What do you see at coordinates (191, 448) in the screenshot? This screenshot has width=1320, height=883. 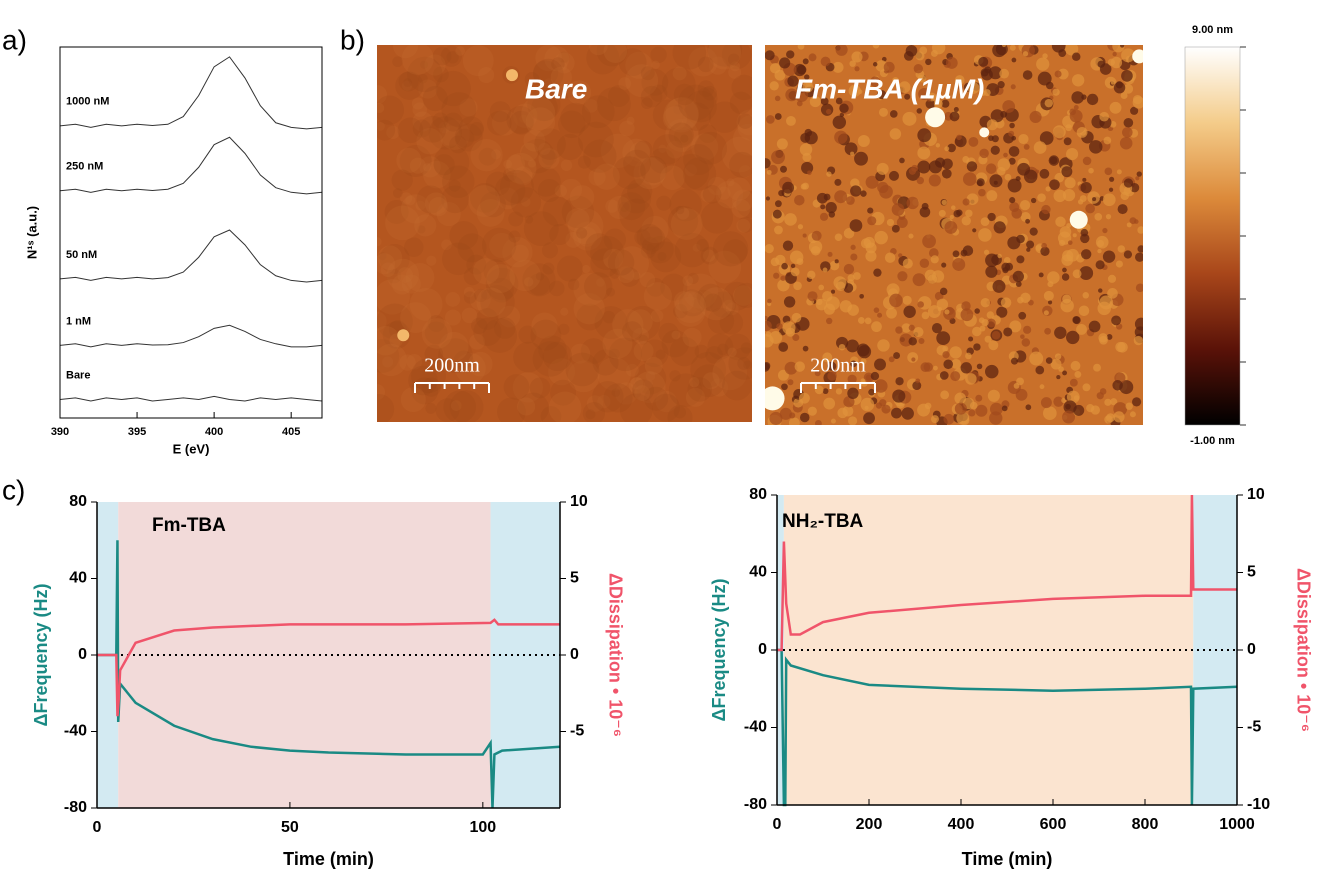 I see `x-axis-label: E (eV)` at bounding box center [191, 448].